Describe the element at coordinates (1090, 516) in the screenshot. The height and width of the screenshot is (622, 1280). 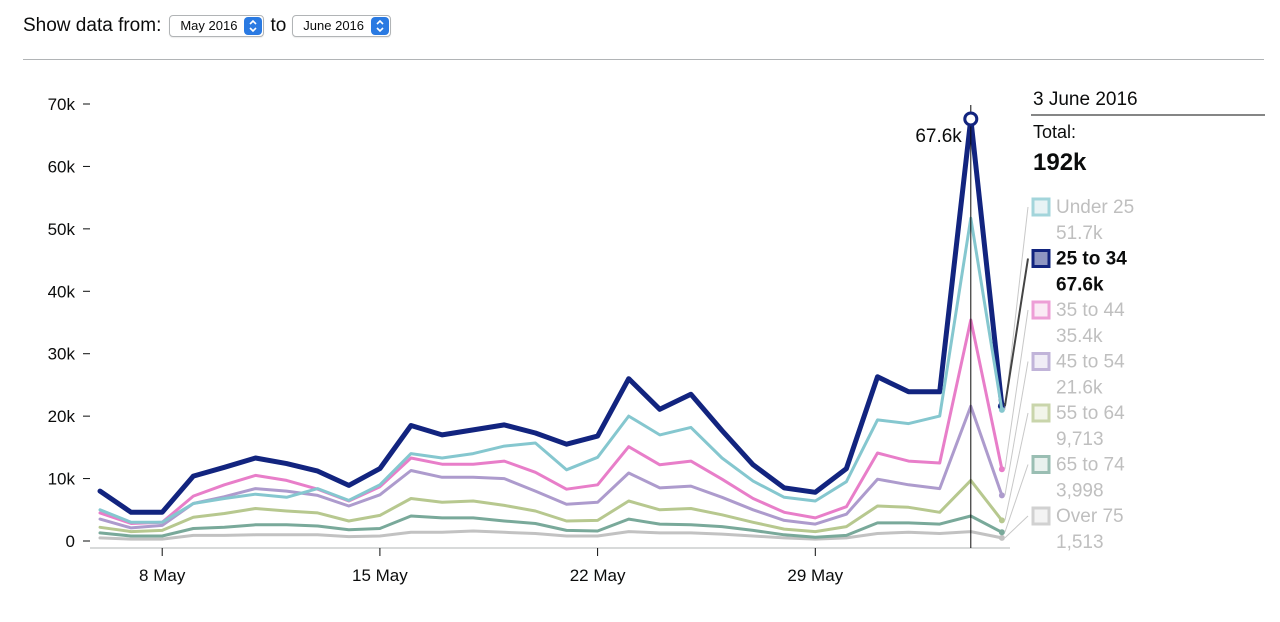
I see `legend-series-name: Over 75` at that location.